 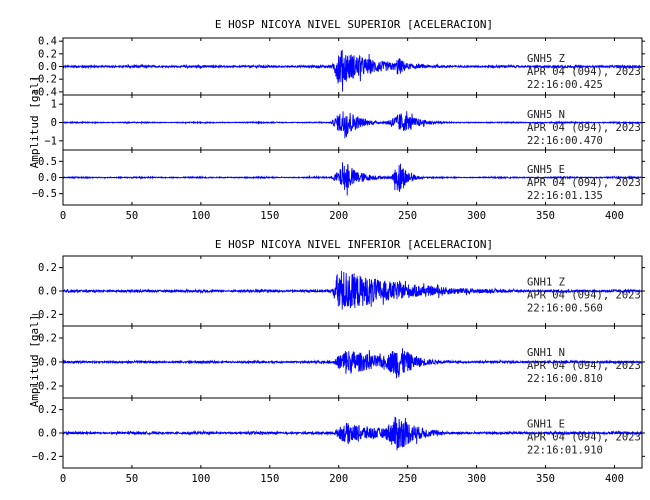 What do you see at coordinates (47, 162) in the screenshot?
I see `y-tick-label: 0.5` at bounding box center [47, 162].